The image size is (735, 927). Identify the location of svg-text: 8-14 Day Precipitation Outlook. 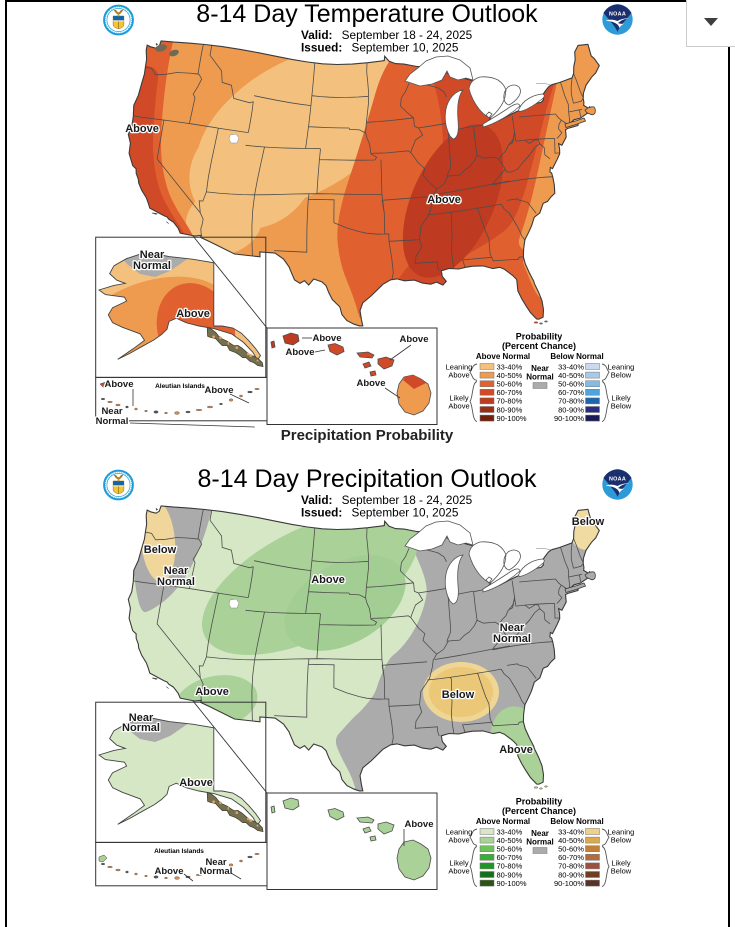
(367, 479).